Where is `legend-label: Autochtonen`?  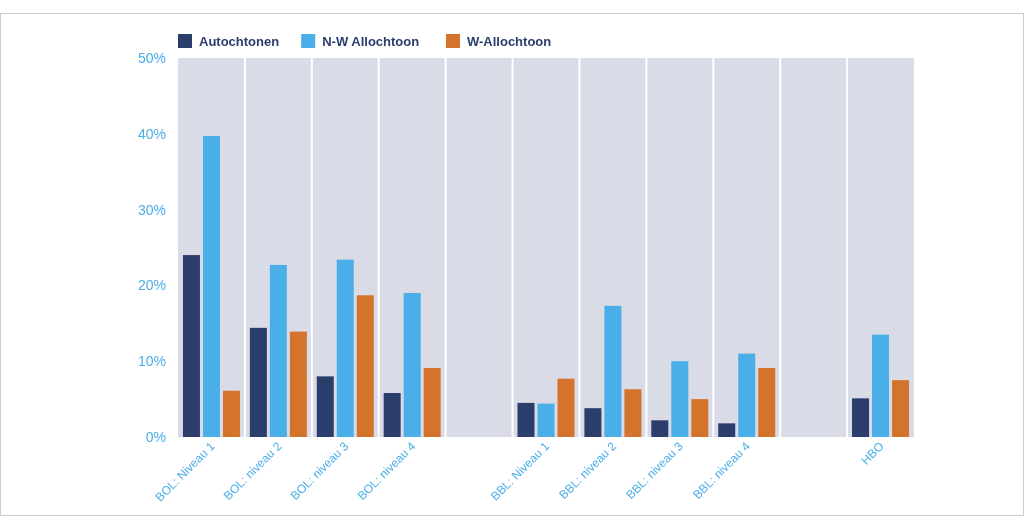
legend-label: Autochtonen is located at coordinates (239, 41).